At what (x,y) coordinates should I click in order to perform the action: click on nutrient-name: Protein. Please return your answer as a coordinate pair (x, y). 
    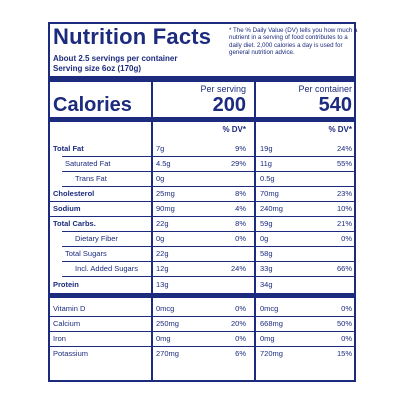
    Looking at the image, I should click on (66, 284).